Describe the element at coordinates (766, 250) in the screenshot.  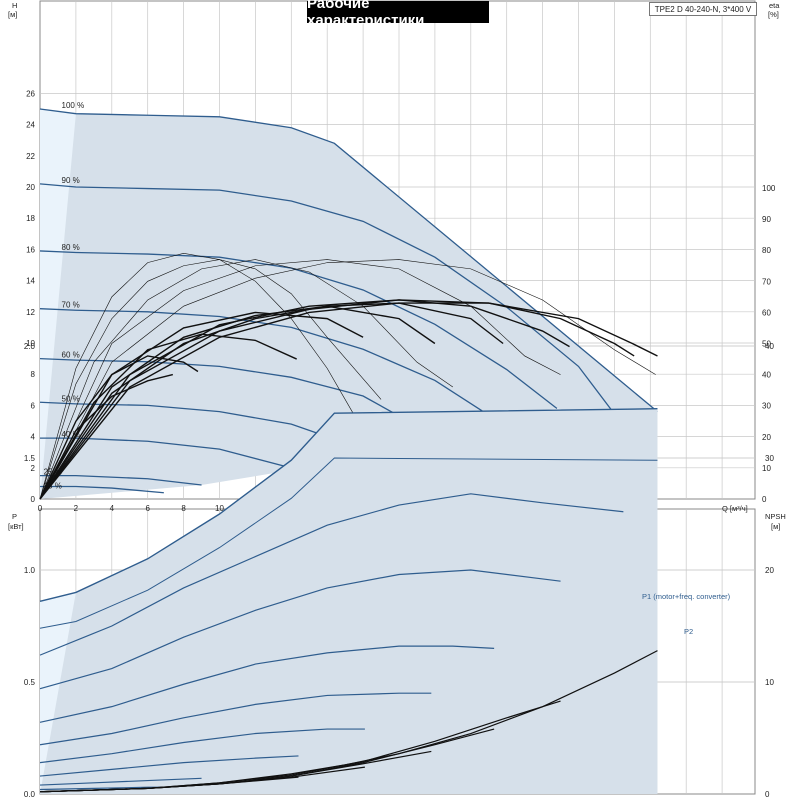
I see `y2-tick-label: 80` at that location.